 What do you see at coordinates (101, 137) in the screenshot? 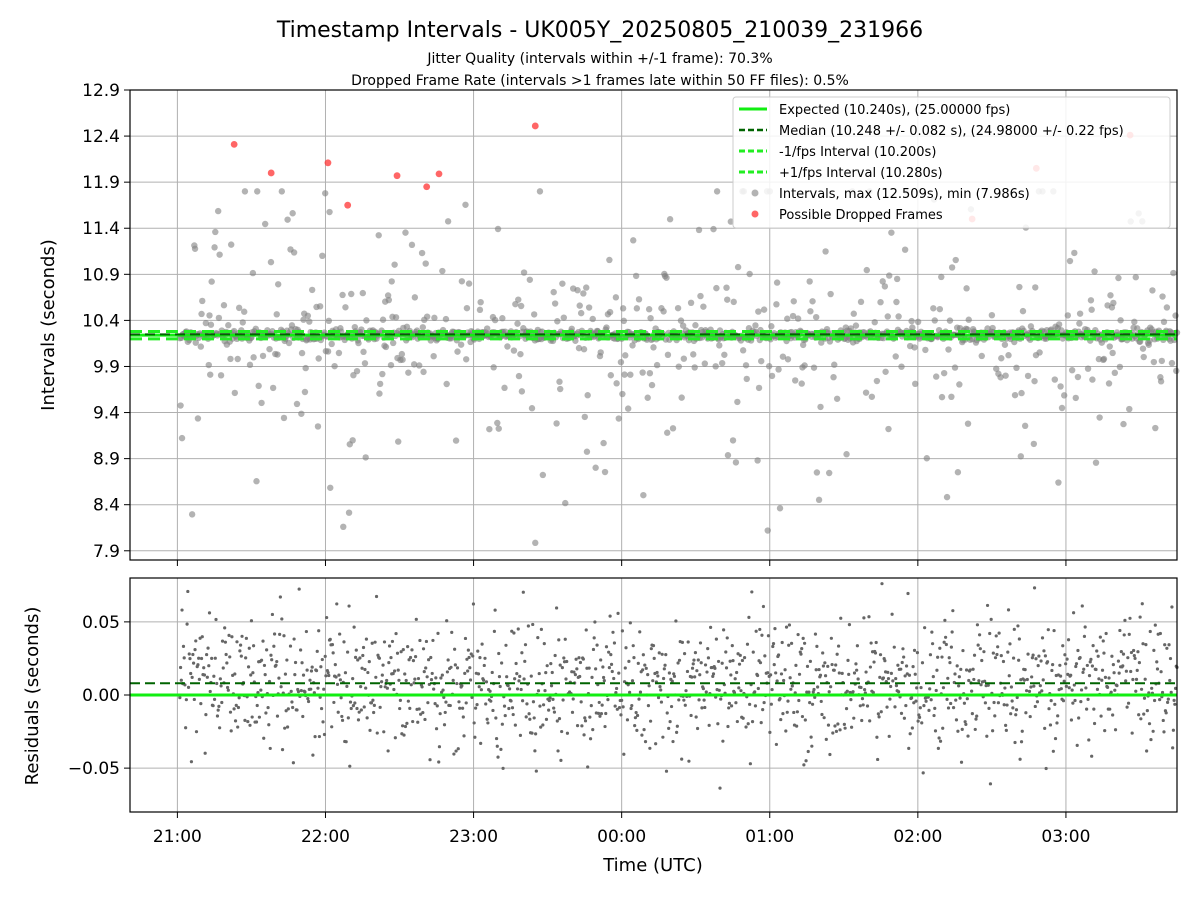
I see `intervals-y-tick-label: 12.4` at bounding box center [101, 137].